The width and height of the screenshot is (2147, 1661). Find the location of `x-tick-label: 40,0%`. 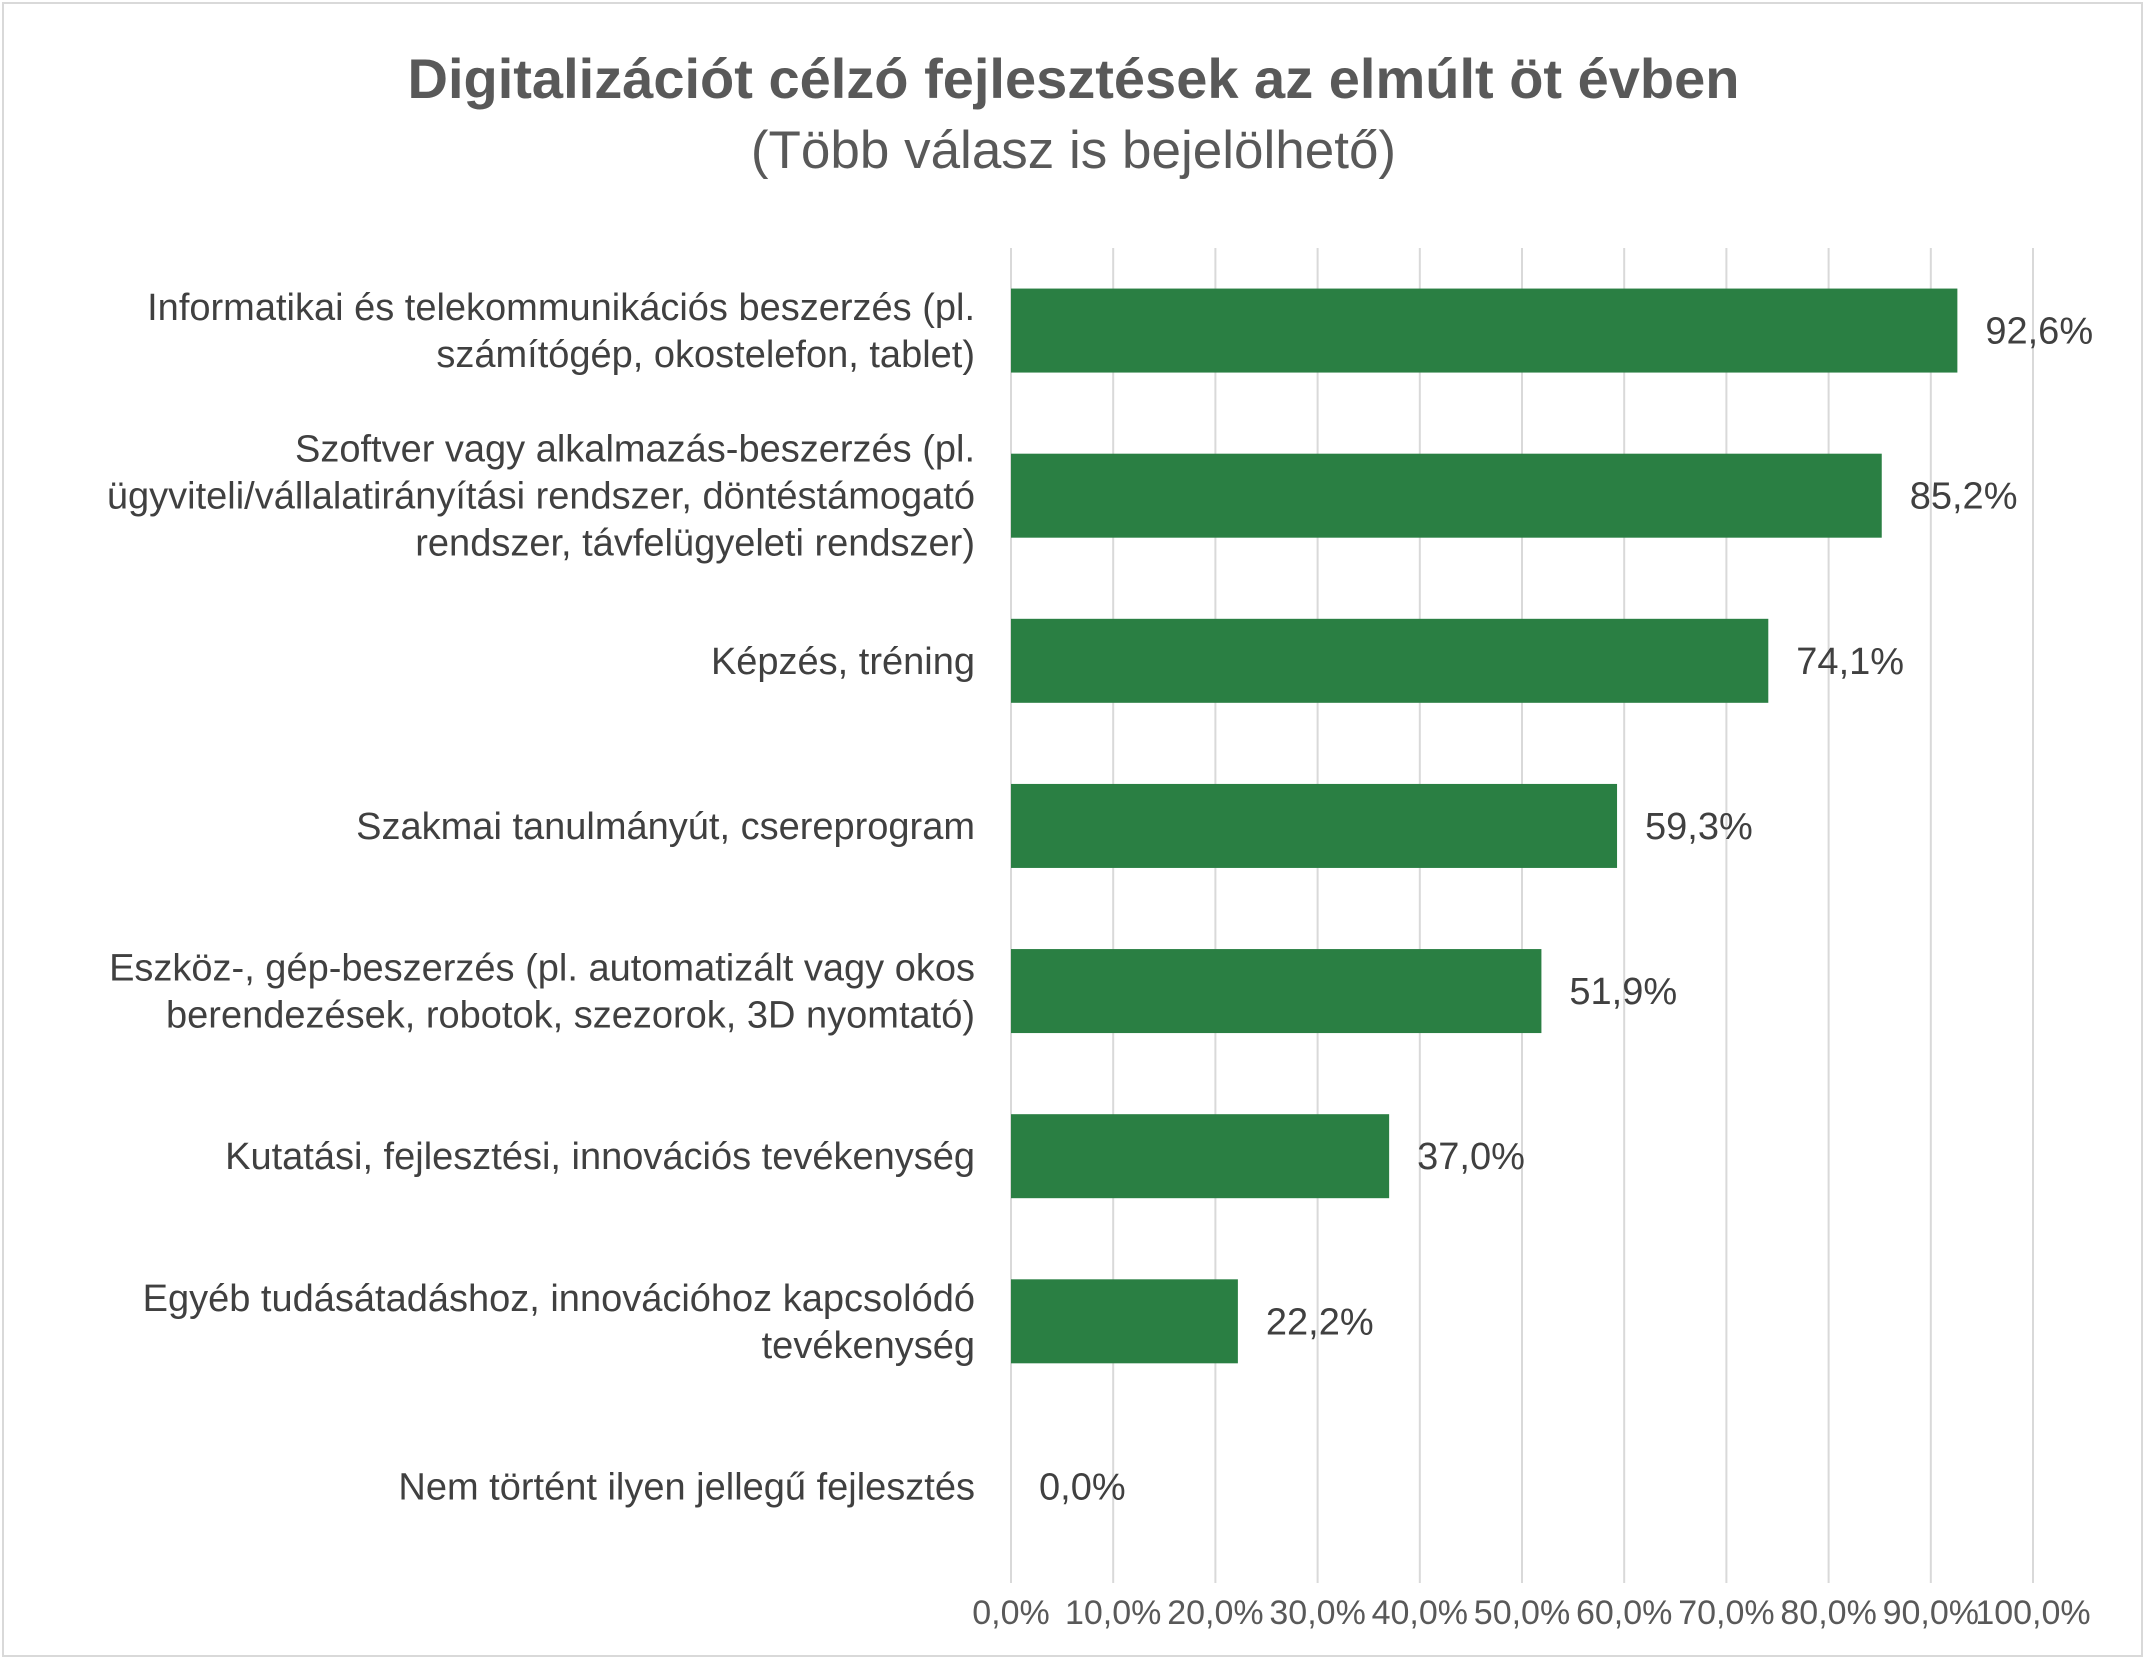

x-tick-label: 40,0% is located at coordinates (1420, 1613).